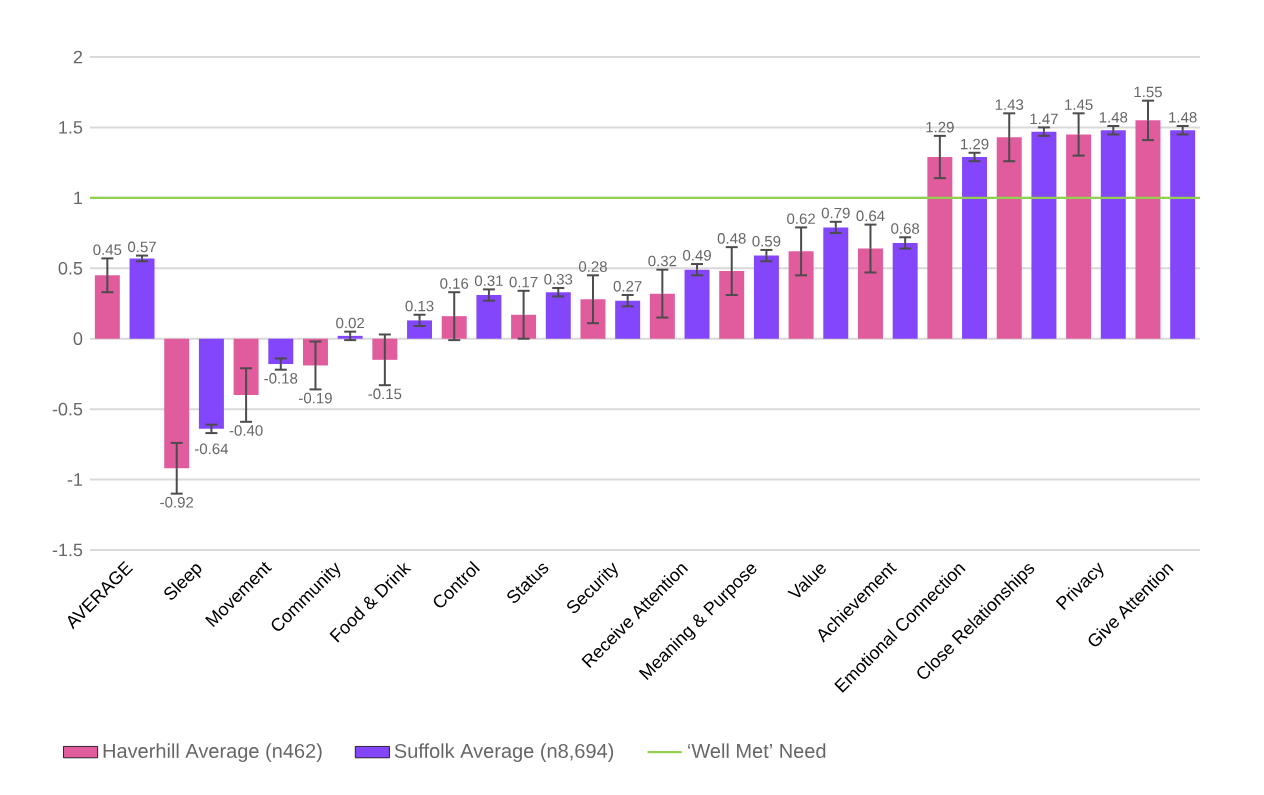 Image resolution: width=1264 pixels, height=795 pixels. What do you see at coordinates (697, 255) in the screenshot?
I see `data-label: 0.49` at bounding box center [697, 255].